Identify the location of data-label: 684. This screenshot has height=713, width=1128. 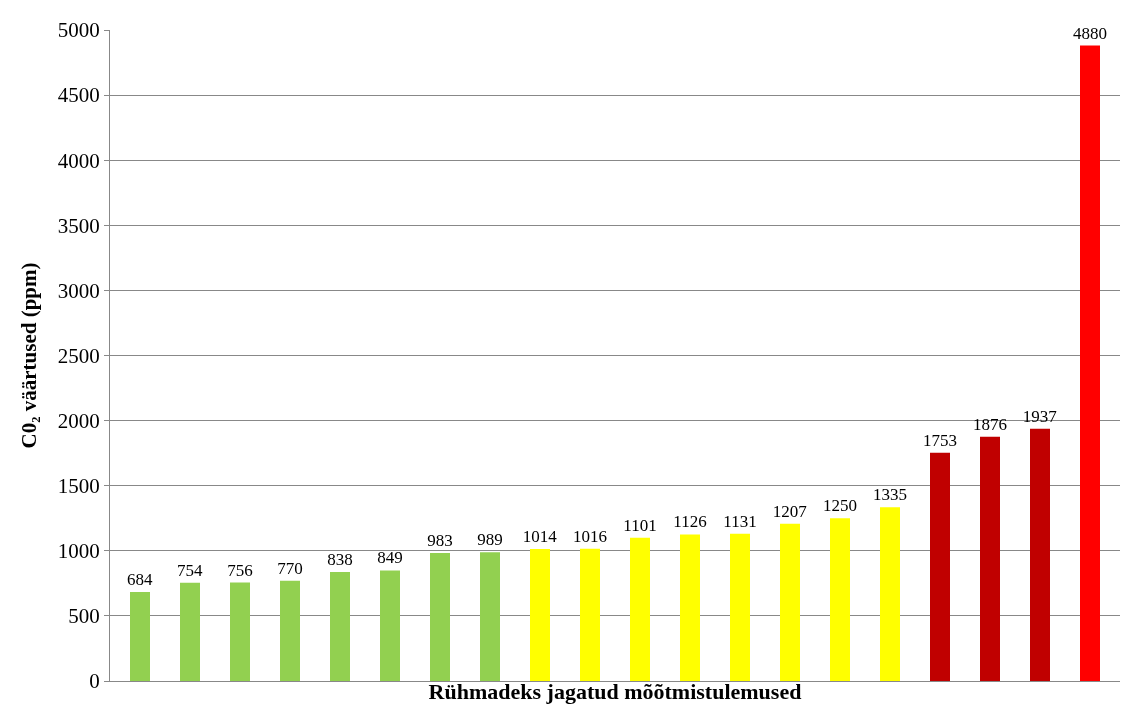
(140, 579).